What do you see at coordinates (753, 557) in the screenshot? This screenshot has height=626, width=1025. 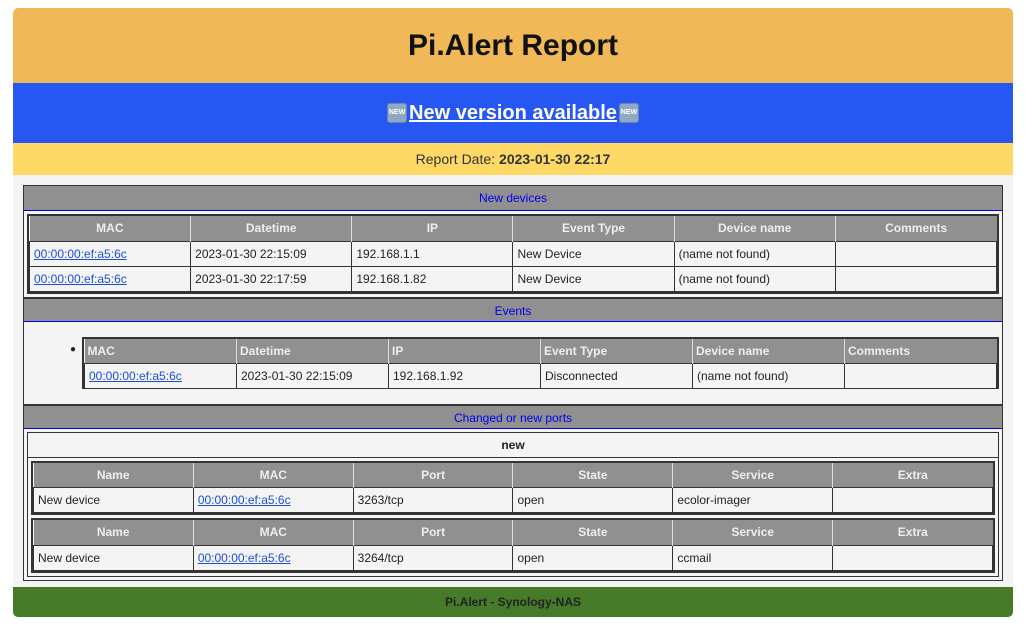 I see `table-cell: ccmail` at bounding box center [753, 557].